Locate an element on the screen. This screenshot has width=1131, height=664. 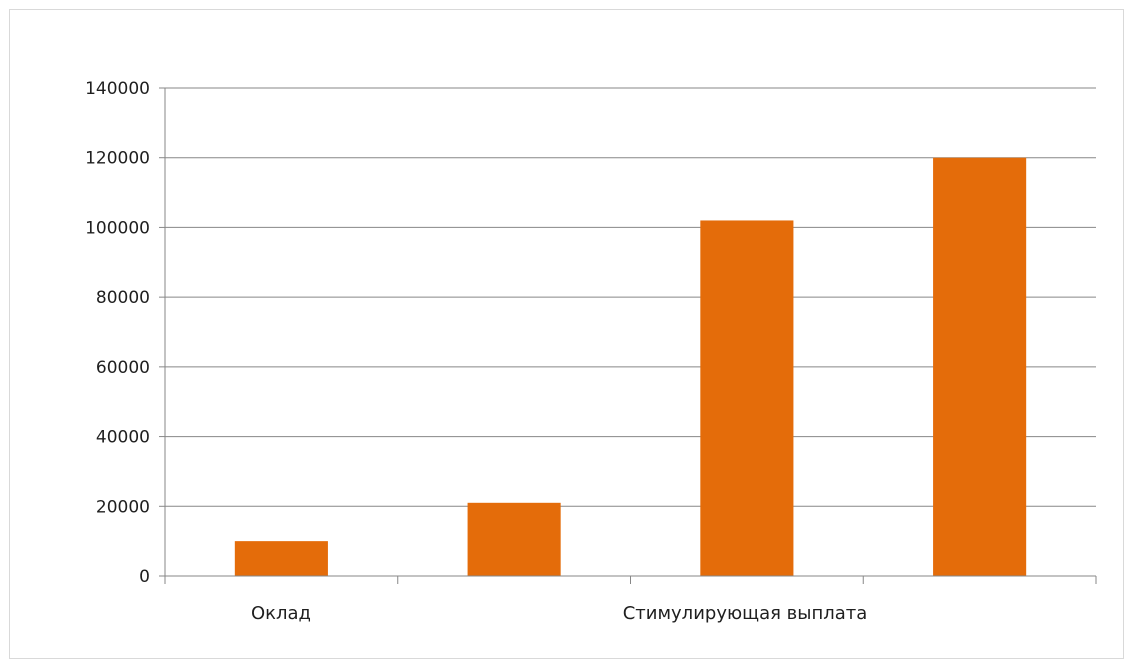
category-label-stimulating-payment: Стимулирующая выплата is located at coordinates (745, 613).